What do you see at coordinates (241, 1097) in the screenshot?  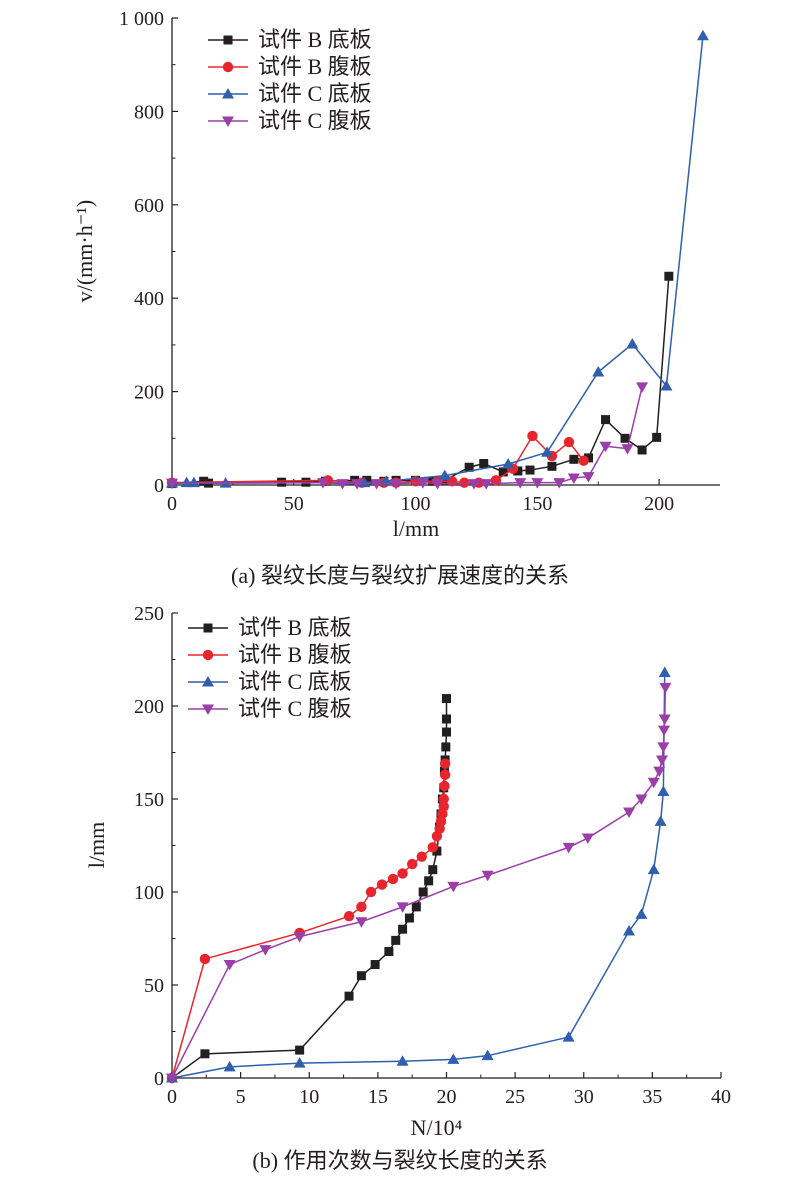 I see `x-tick-label: 5` at bounding box center [241, 1097].